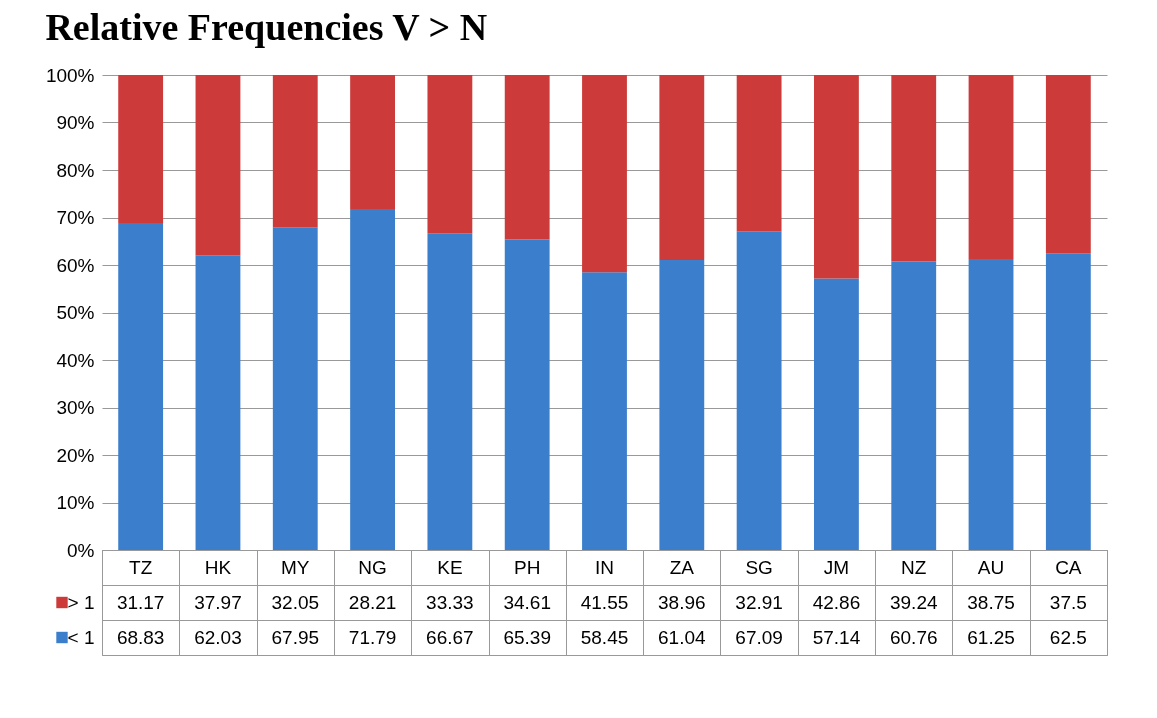 The image size is (1157, 718). What do you see at coordinates (140, 637) in the screenshot?
I see `data-label: 68.83` at bounding box center [140, 637].